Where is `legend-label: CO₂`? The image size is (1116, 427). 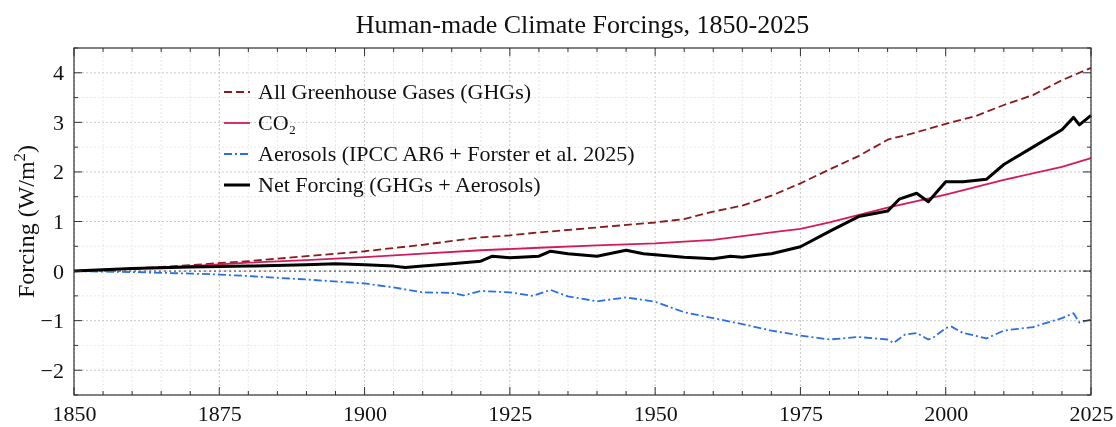
legend-label: CO₂ is located at coordinates (277, 122).